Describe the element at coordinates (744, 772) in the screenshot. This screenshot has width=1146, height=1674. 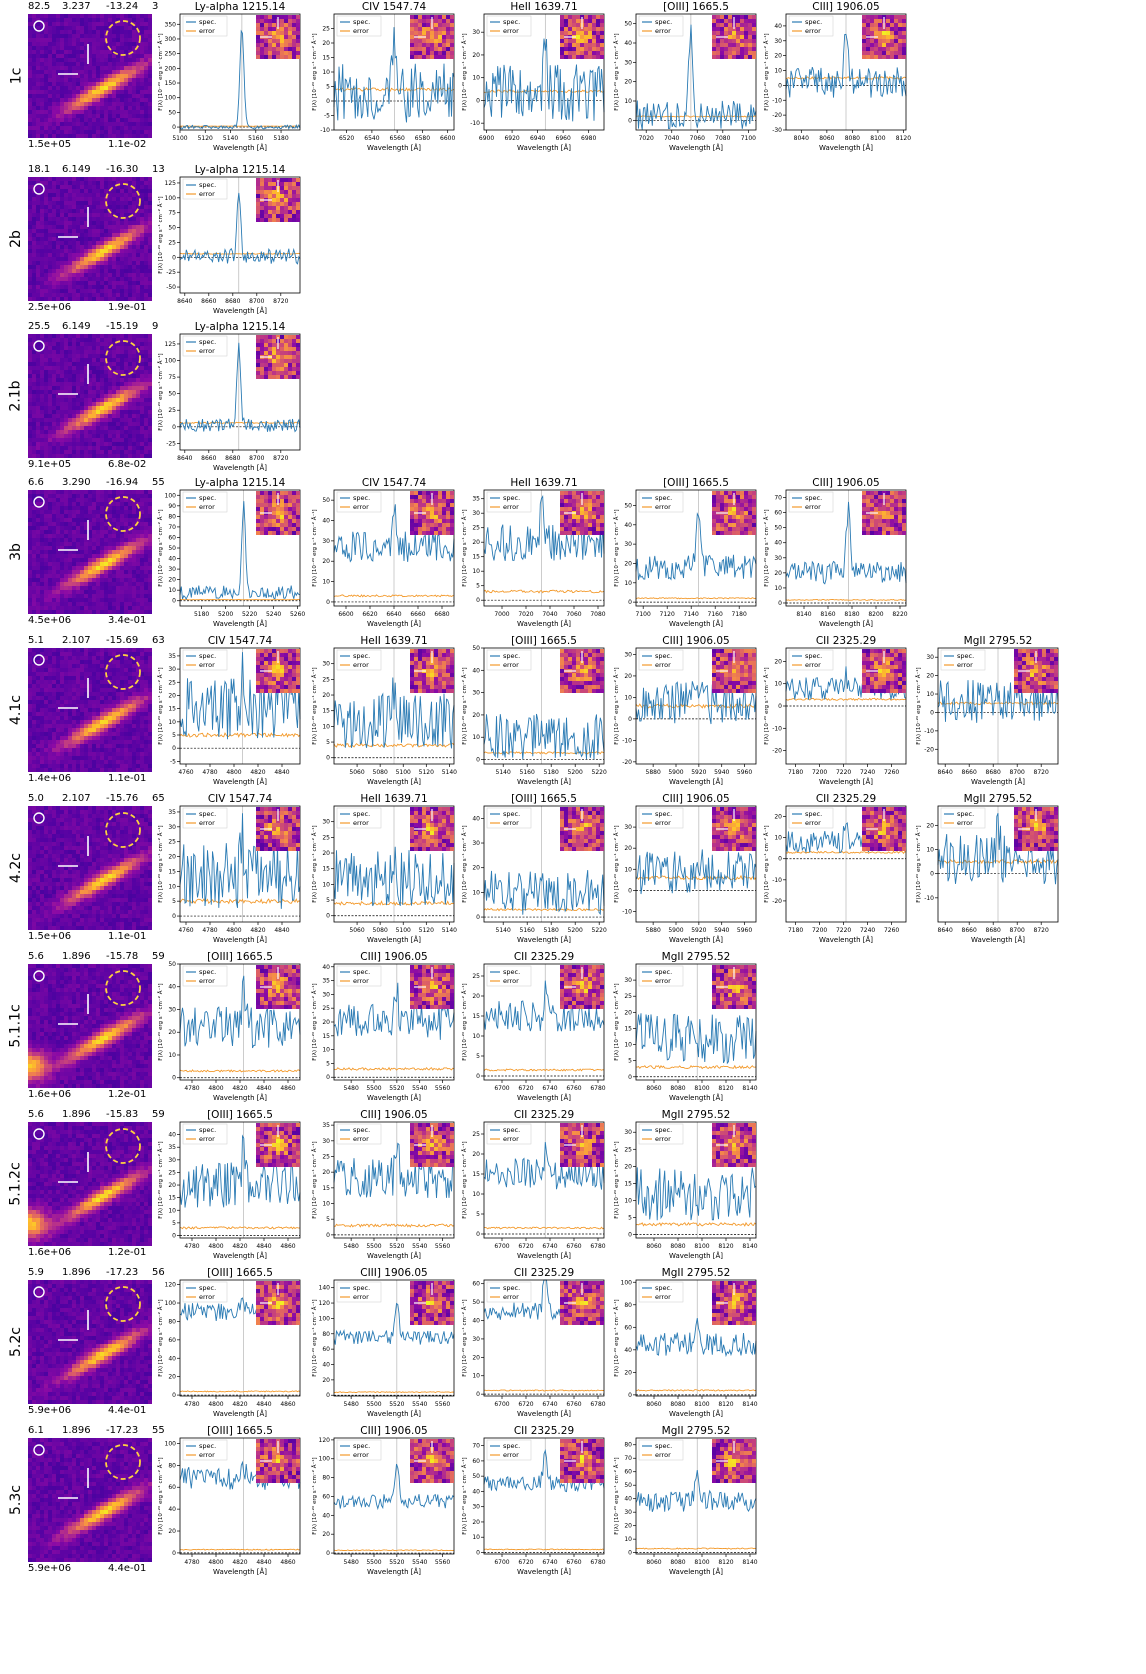
I see `x-tick-label: 5960` at that location.